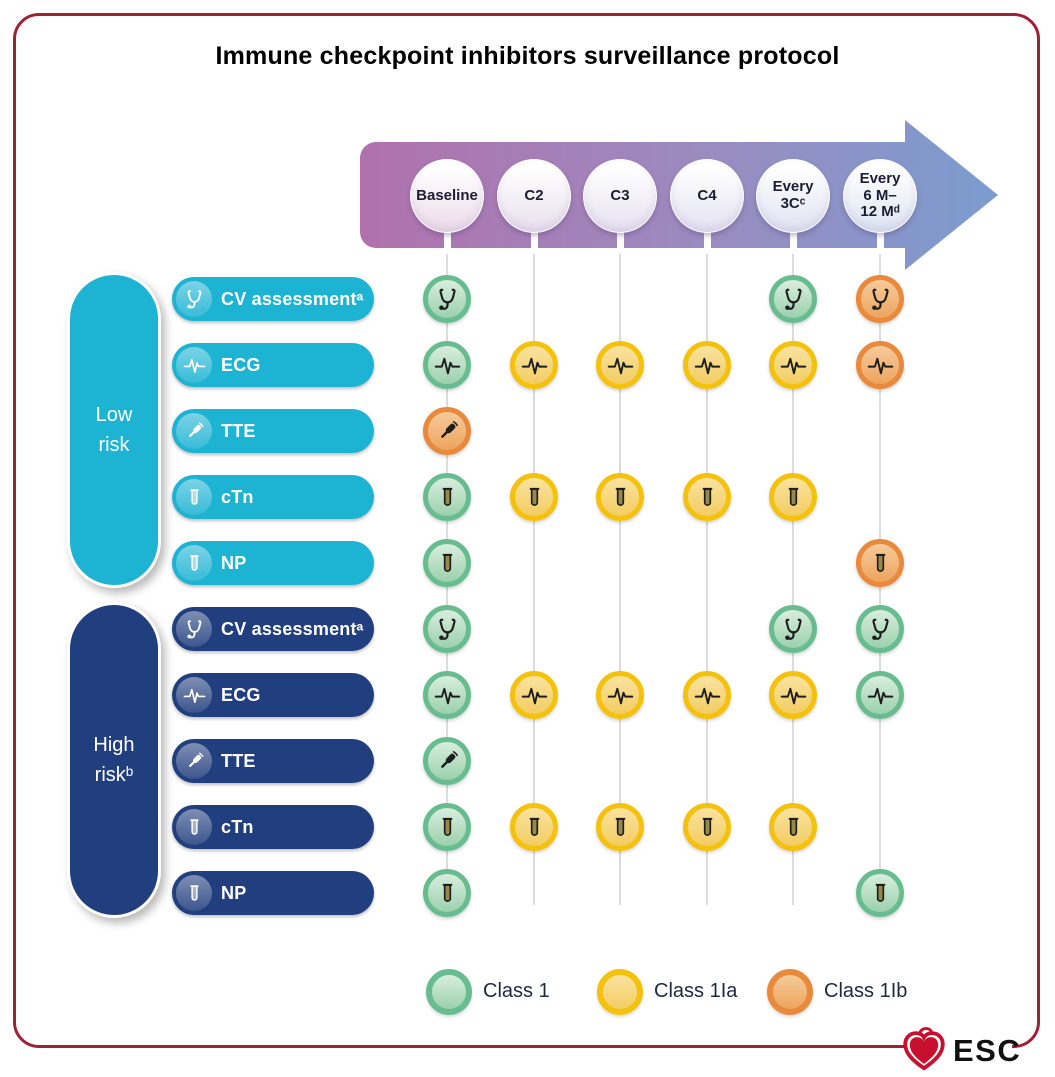 The image size is (1055, 1077). What do you see at coordinates (516, 991) in the screenshot?
I see `legend-label: Class 1` at bounding box center [516, 991].